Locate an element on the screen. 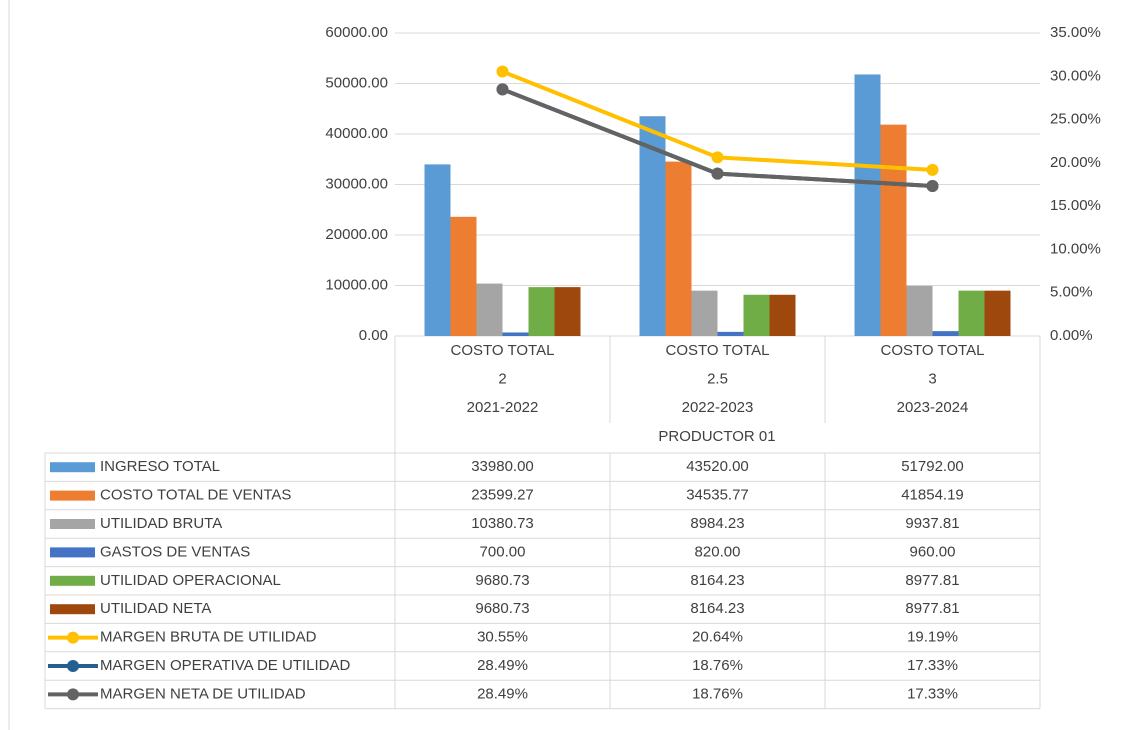  legend-label: UTILIDAD BRUTA is located at coordinates (161, 523).